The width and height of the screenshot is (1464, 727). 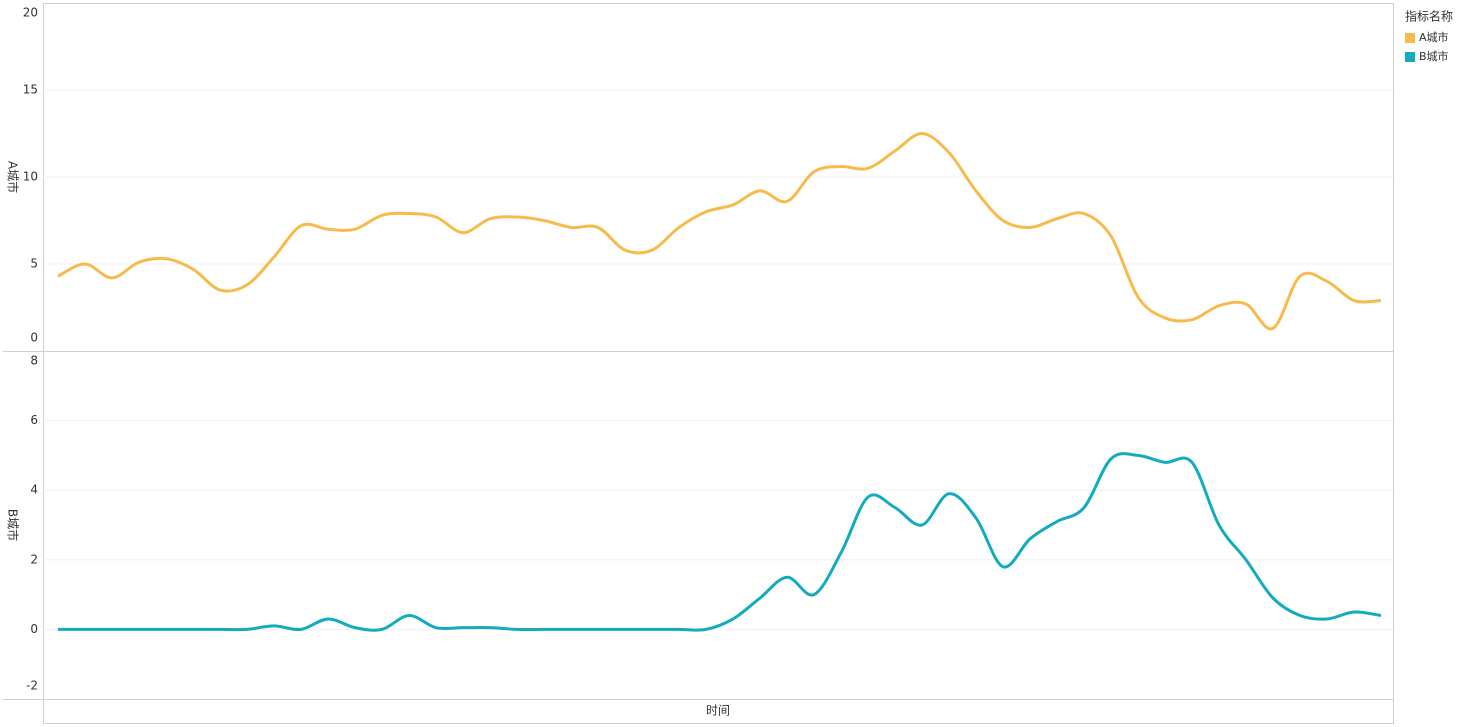 I want to click on y-axis-label: A城市, so click(x=13, y=177).